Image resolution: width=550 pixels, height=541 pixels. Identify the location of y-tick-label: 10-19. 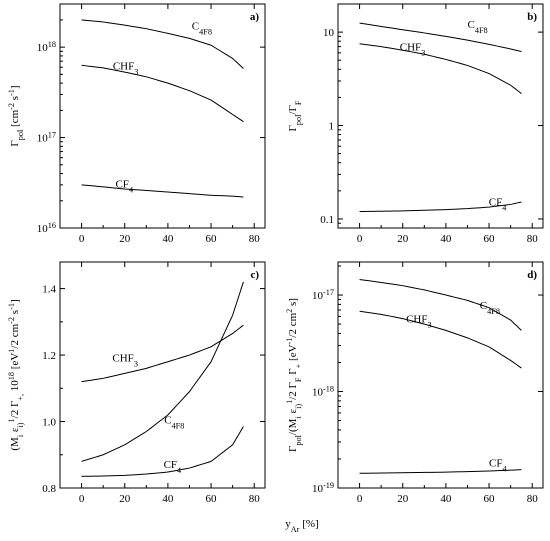
(323, 488).